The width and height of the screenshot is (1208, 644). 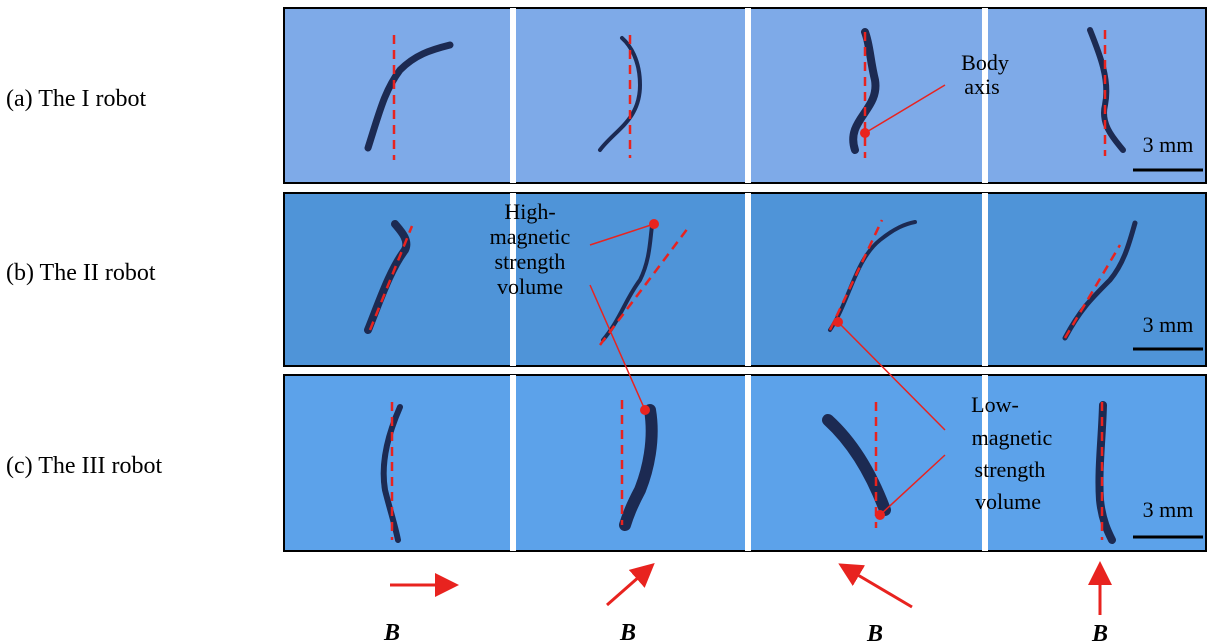 What do you see at coordinates (84, 466) in the screenshot?
I see `row-label: (c) The III robot` at bounding box center [84, 466].